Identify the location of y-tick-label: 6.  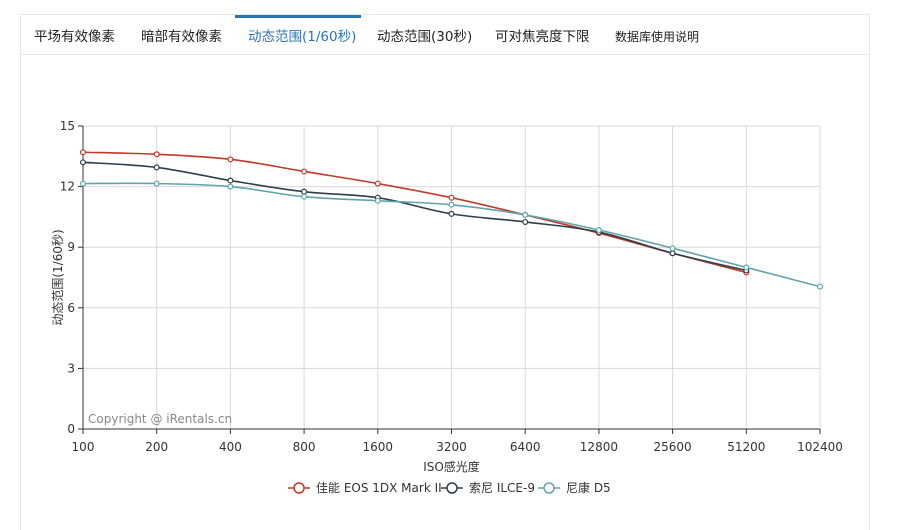
(71, 308).